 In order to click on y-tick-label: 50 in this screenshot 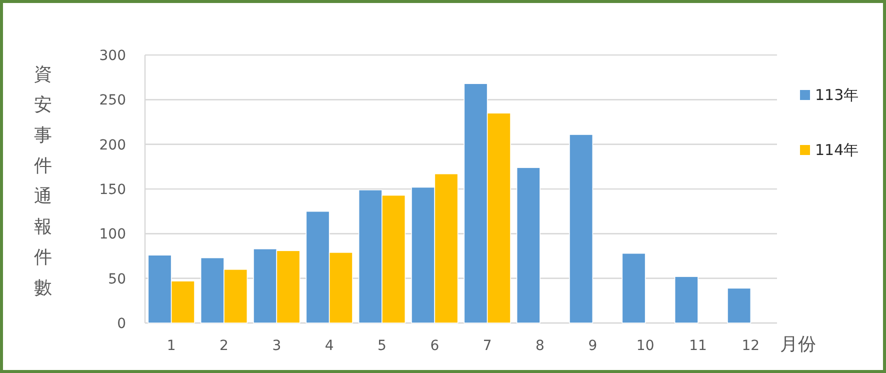, I will do `click(117, 279)`.